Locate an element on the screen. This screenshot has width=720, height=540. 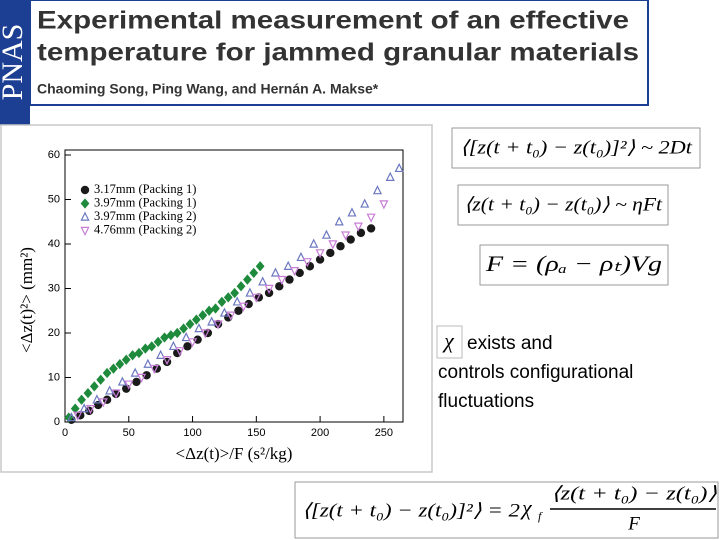
y-tick-label: 60 is located at coordinates (54, 155).